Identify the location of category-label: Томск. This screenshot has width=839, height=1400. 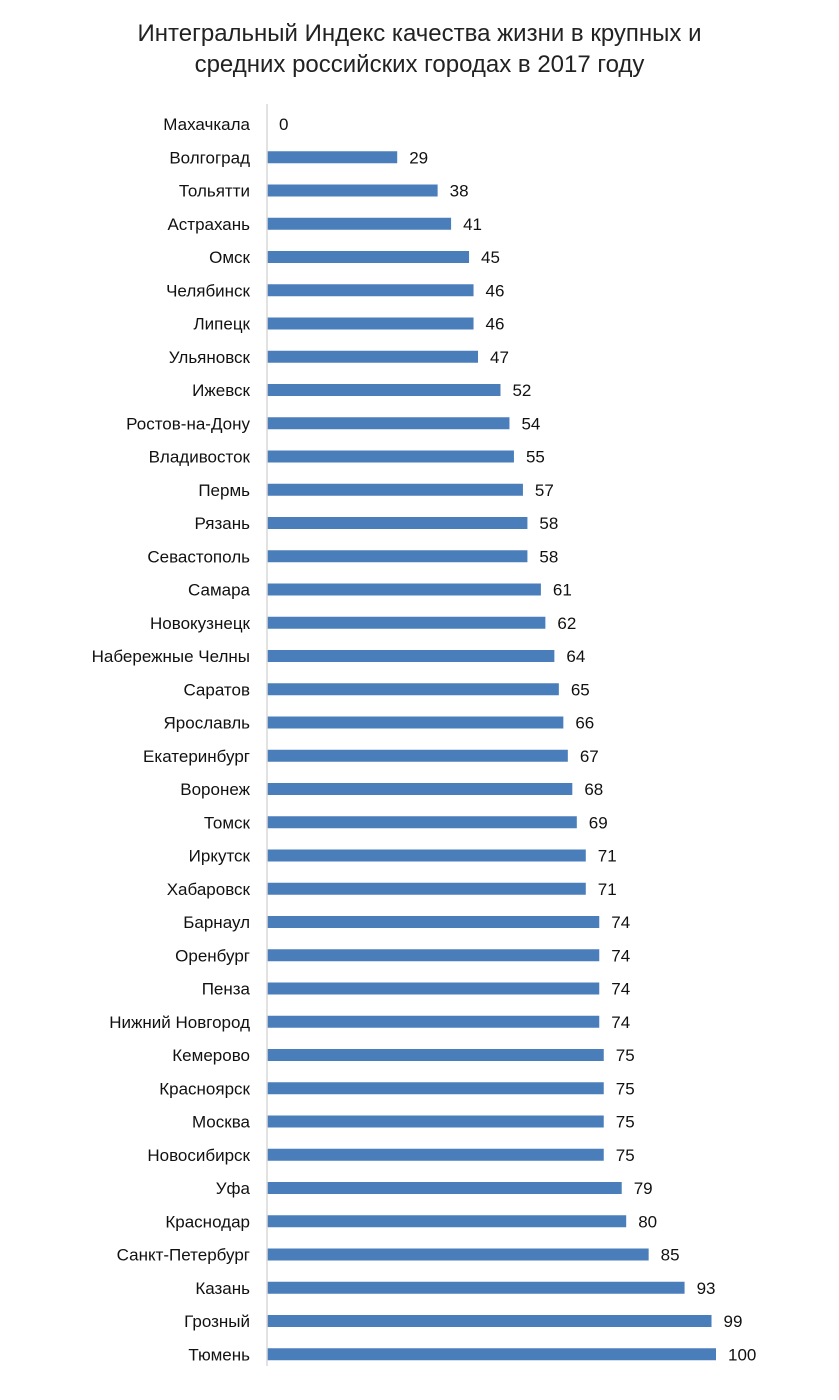
(227, 822).